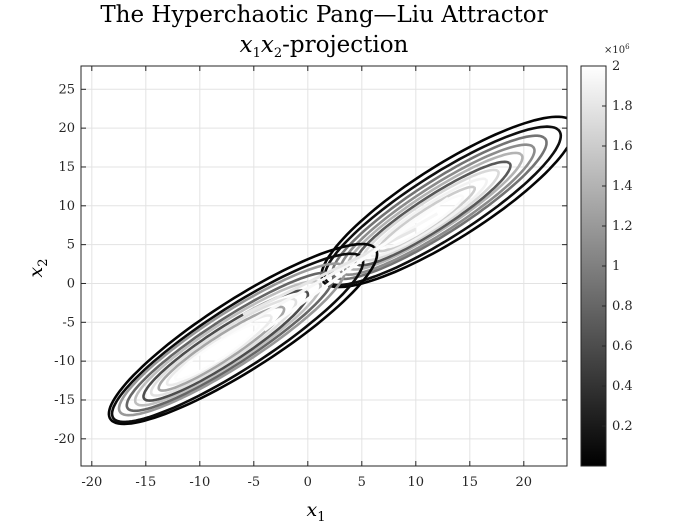 The width and height of the screenshot is (700, 525). What do you see at coordinates (524, 482) in the screenshot?
I see `x-tick-label: 20` at bounding box center [524, 482].